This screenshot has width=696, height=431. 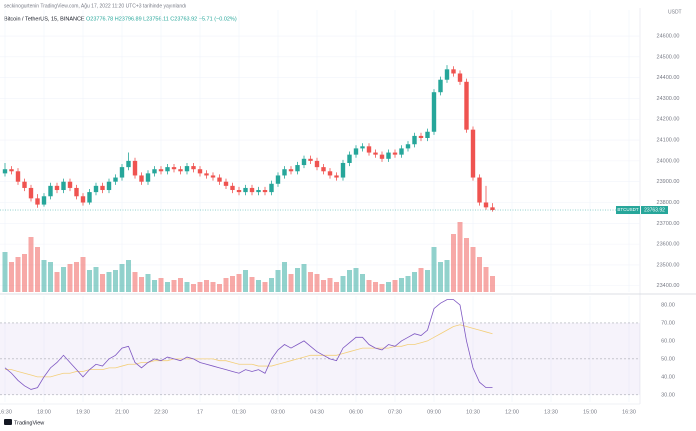 What do you see at coordinates (249, 351) in the screenshot?
I see `rsi-ma-line` at bounding box center [249, 351].